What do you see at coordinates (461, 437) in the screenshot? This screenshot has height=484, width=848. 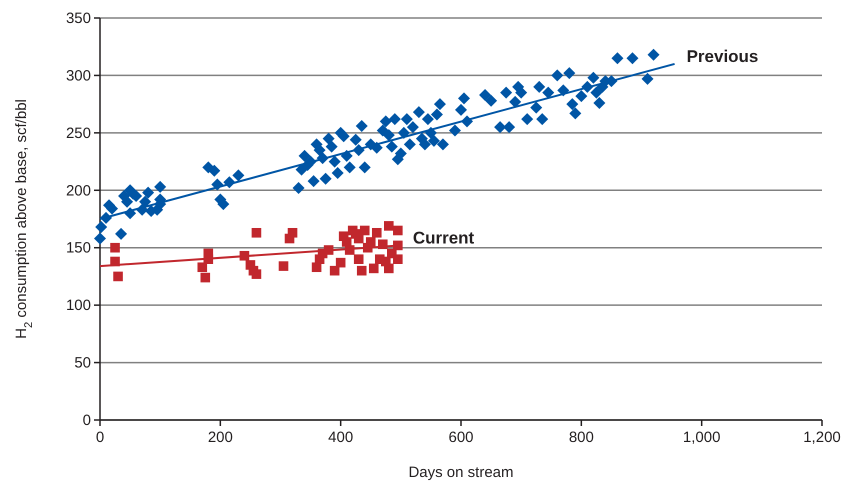 I see `x-tick-label: 600` at bounding box center [461, 437].